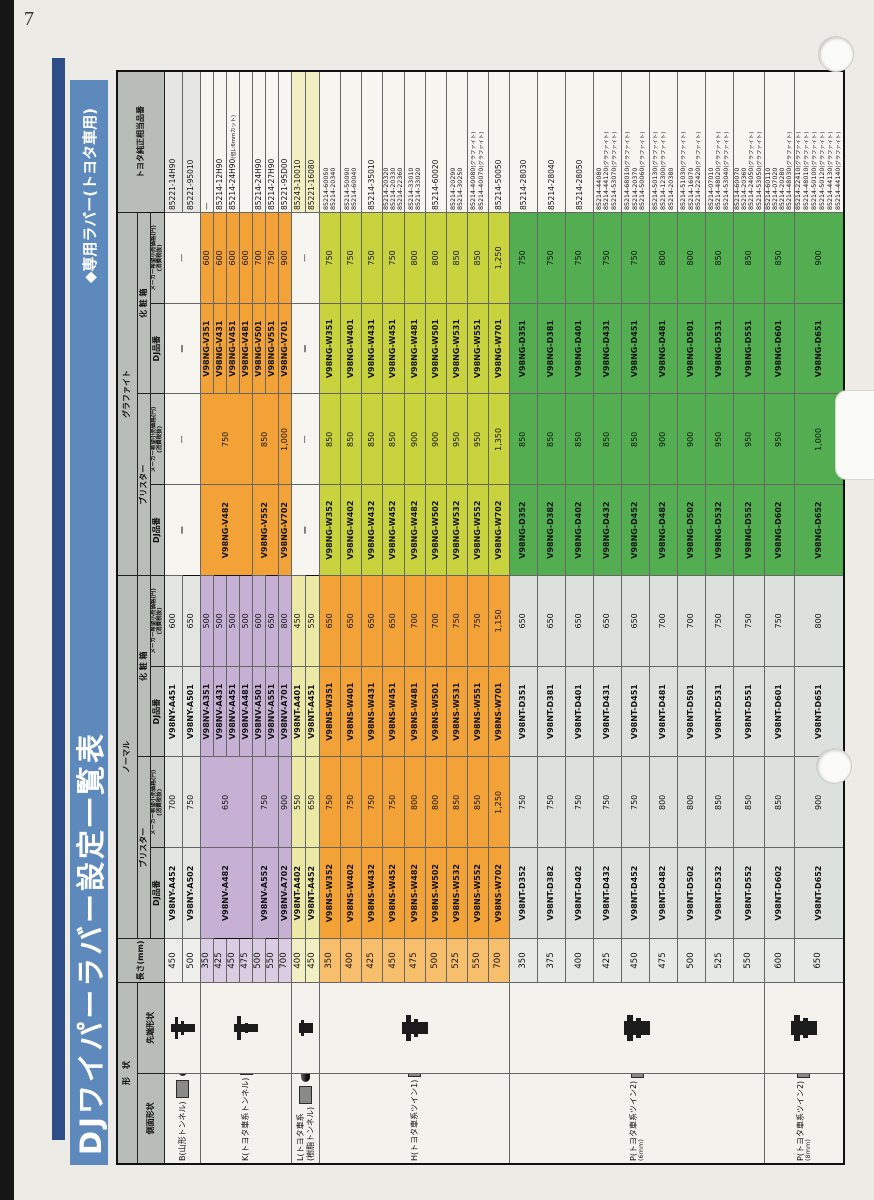  I want to click on dj-code-cell: V98NG-V551, so click(272, 348).